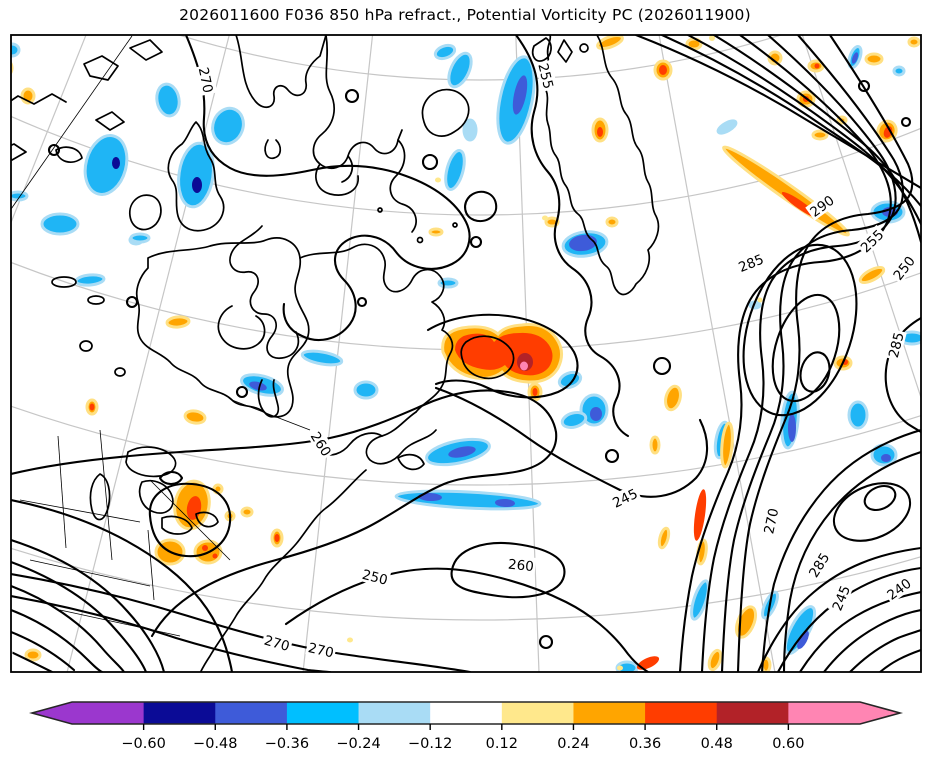 This screenshot has height=762, width=930. I want to click on colorbar-over-arrow, so click(880, 713).